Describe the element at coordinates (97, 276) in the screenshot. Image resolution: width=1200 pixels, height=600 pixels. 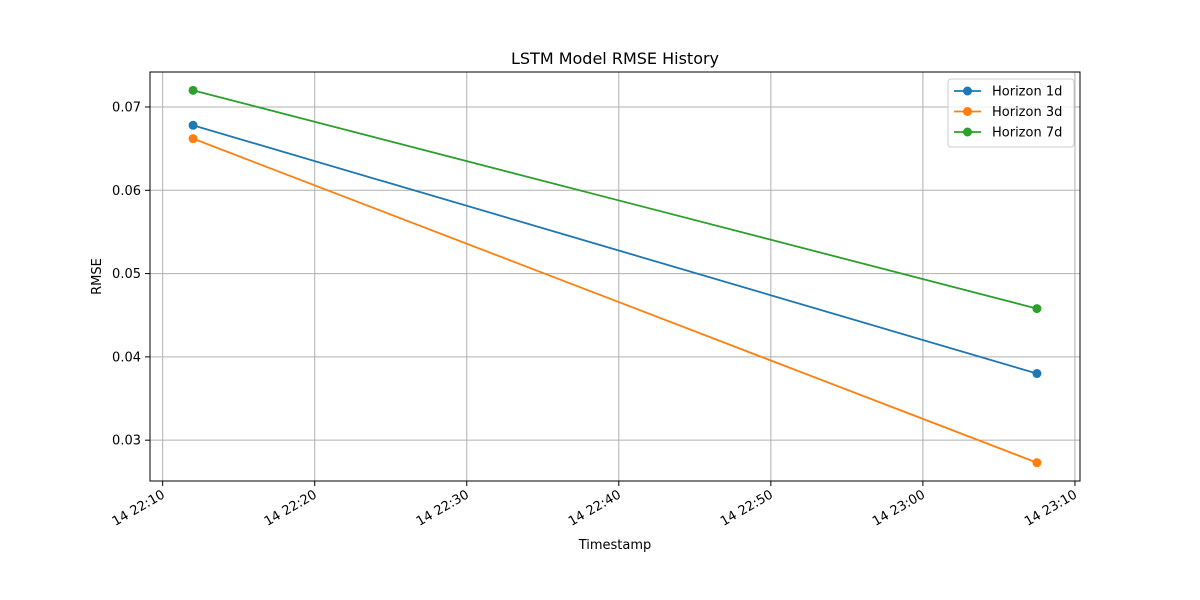
I see `y-axis-label: RMSE` at that location.